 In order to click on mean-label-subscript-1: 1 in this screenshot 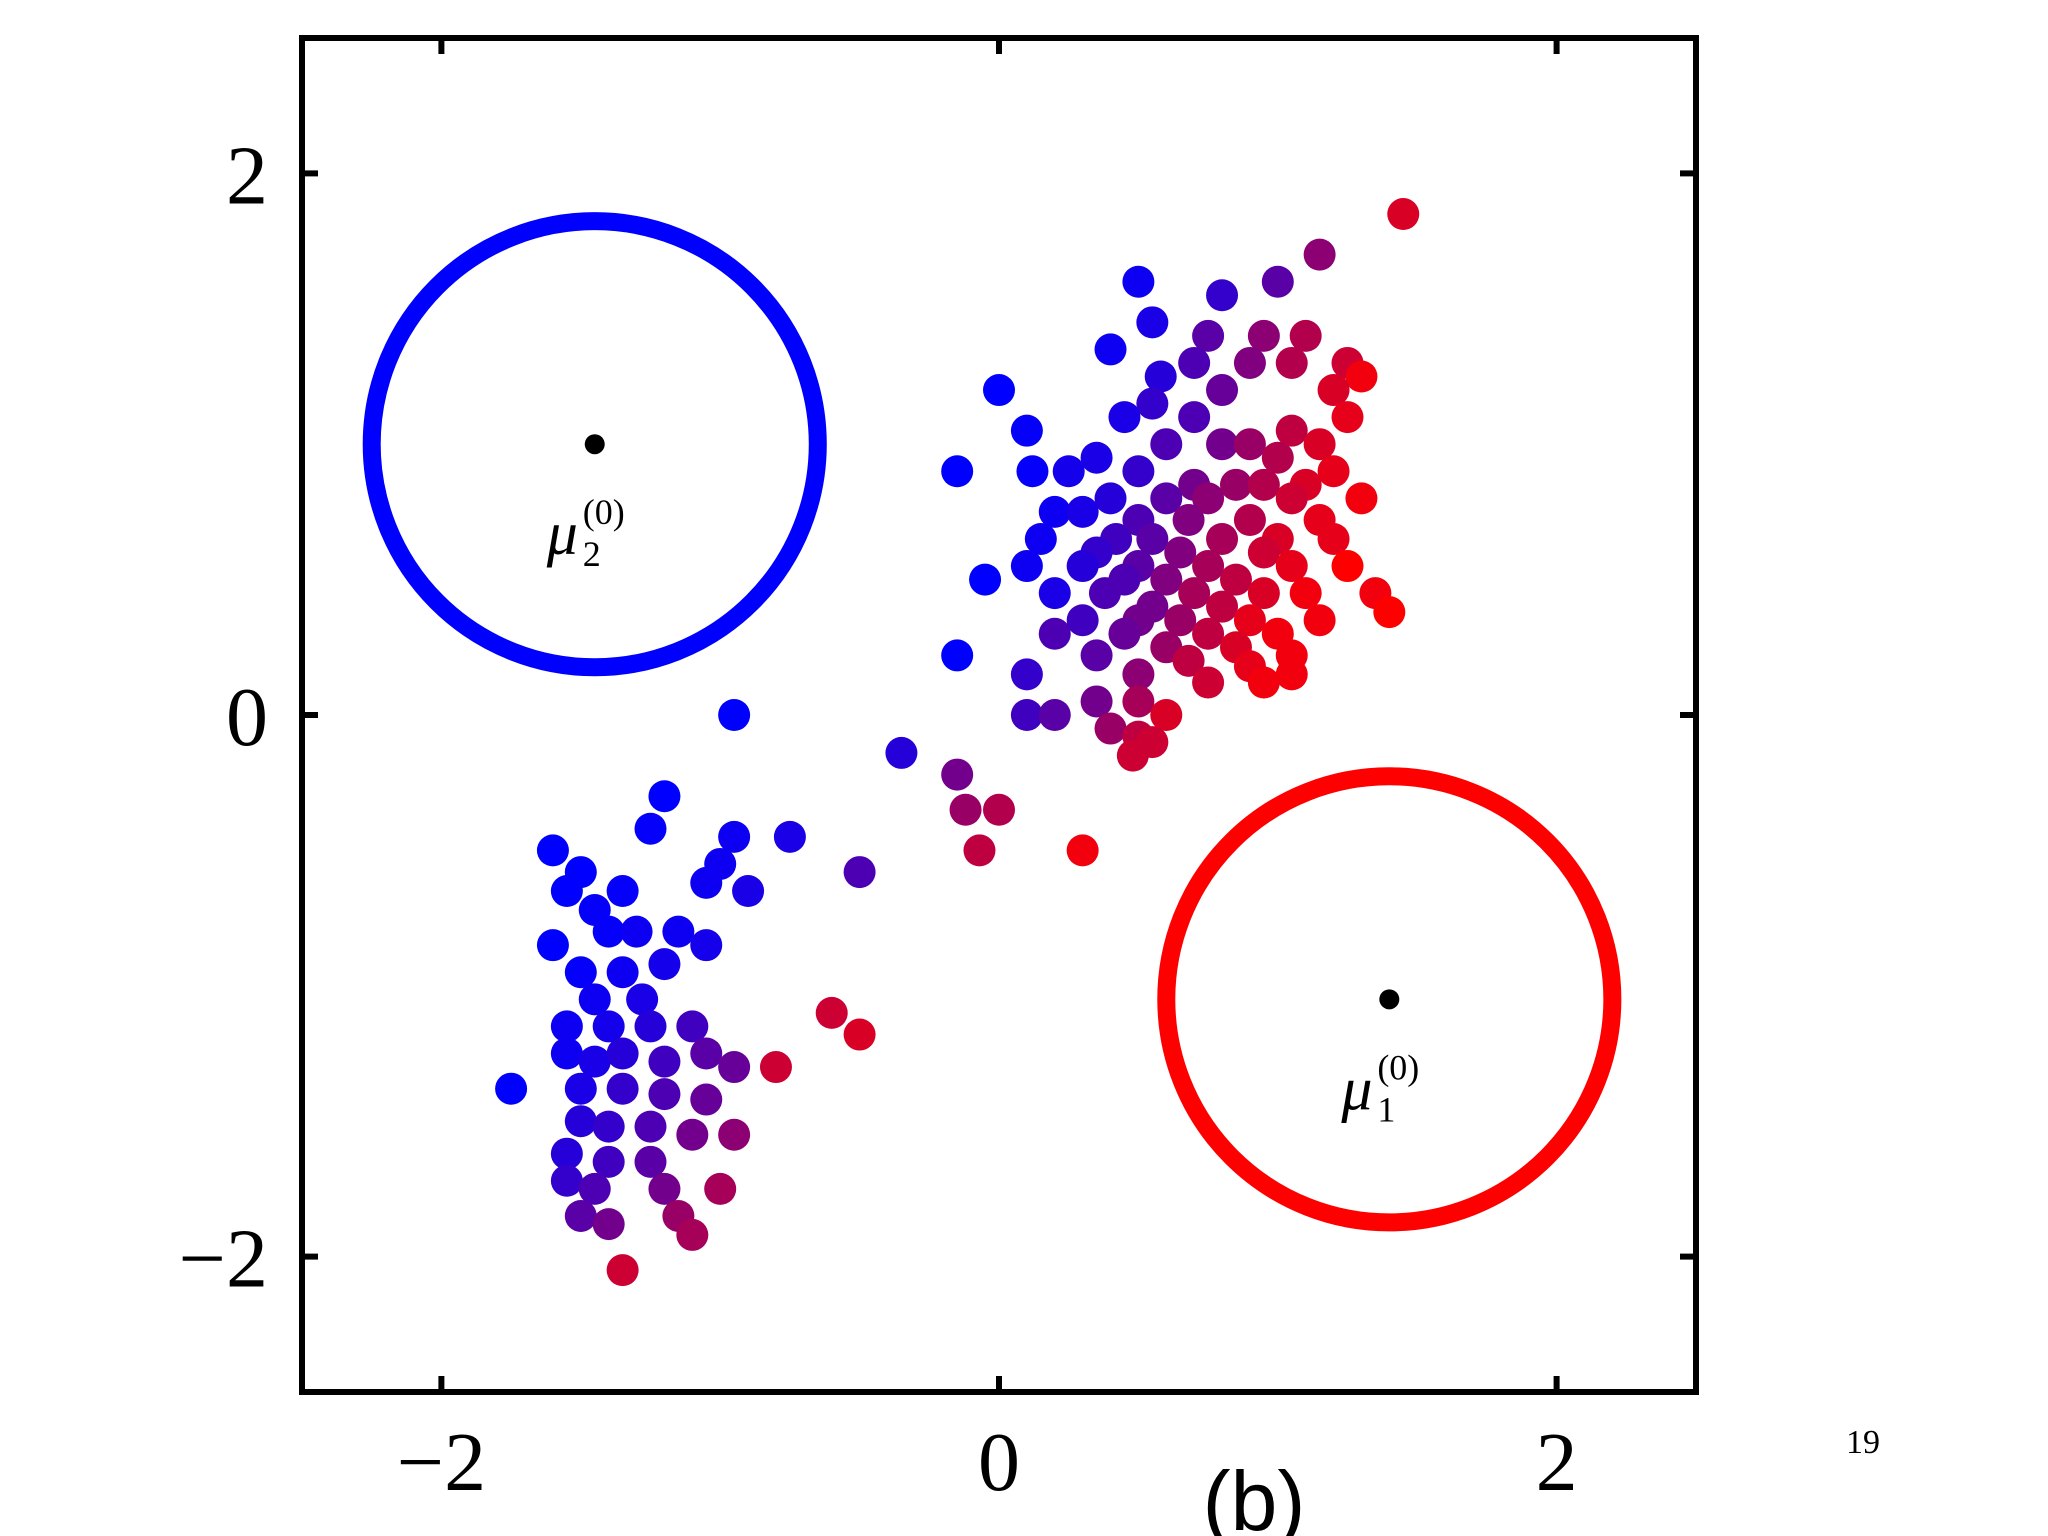, I will do `click(1386, 1109)`.